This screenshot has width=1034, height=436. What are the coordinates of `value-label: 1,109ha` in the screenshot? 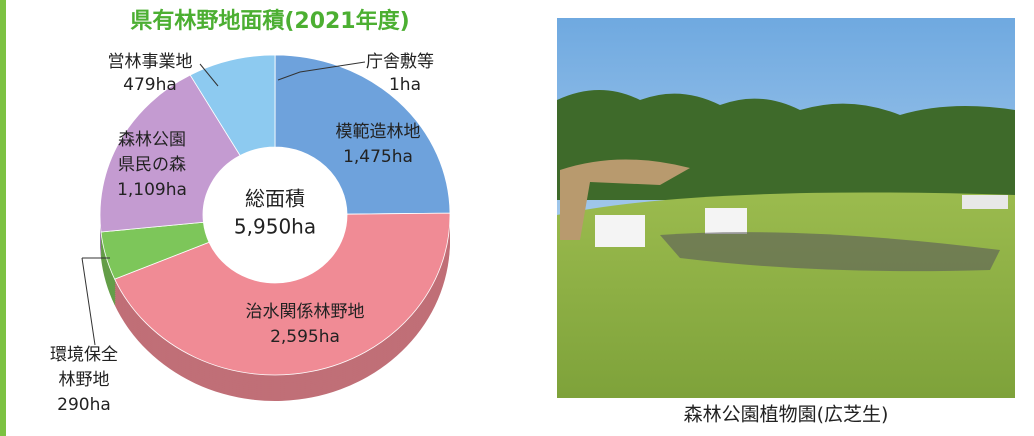 It's located at (152, 190).